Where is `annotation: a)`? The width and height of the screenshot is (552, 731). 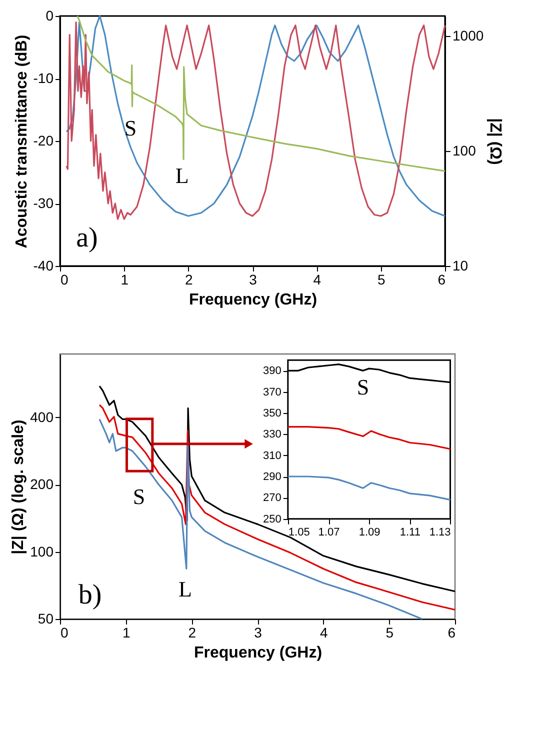 annotation: a) is located at coordinates (87, 238).